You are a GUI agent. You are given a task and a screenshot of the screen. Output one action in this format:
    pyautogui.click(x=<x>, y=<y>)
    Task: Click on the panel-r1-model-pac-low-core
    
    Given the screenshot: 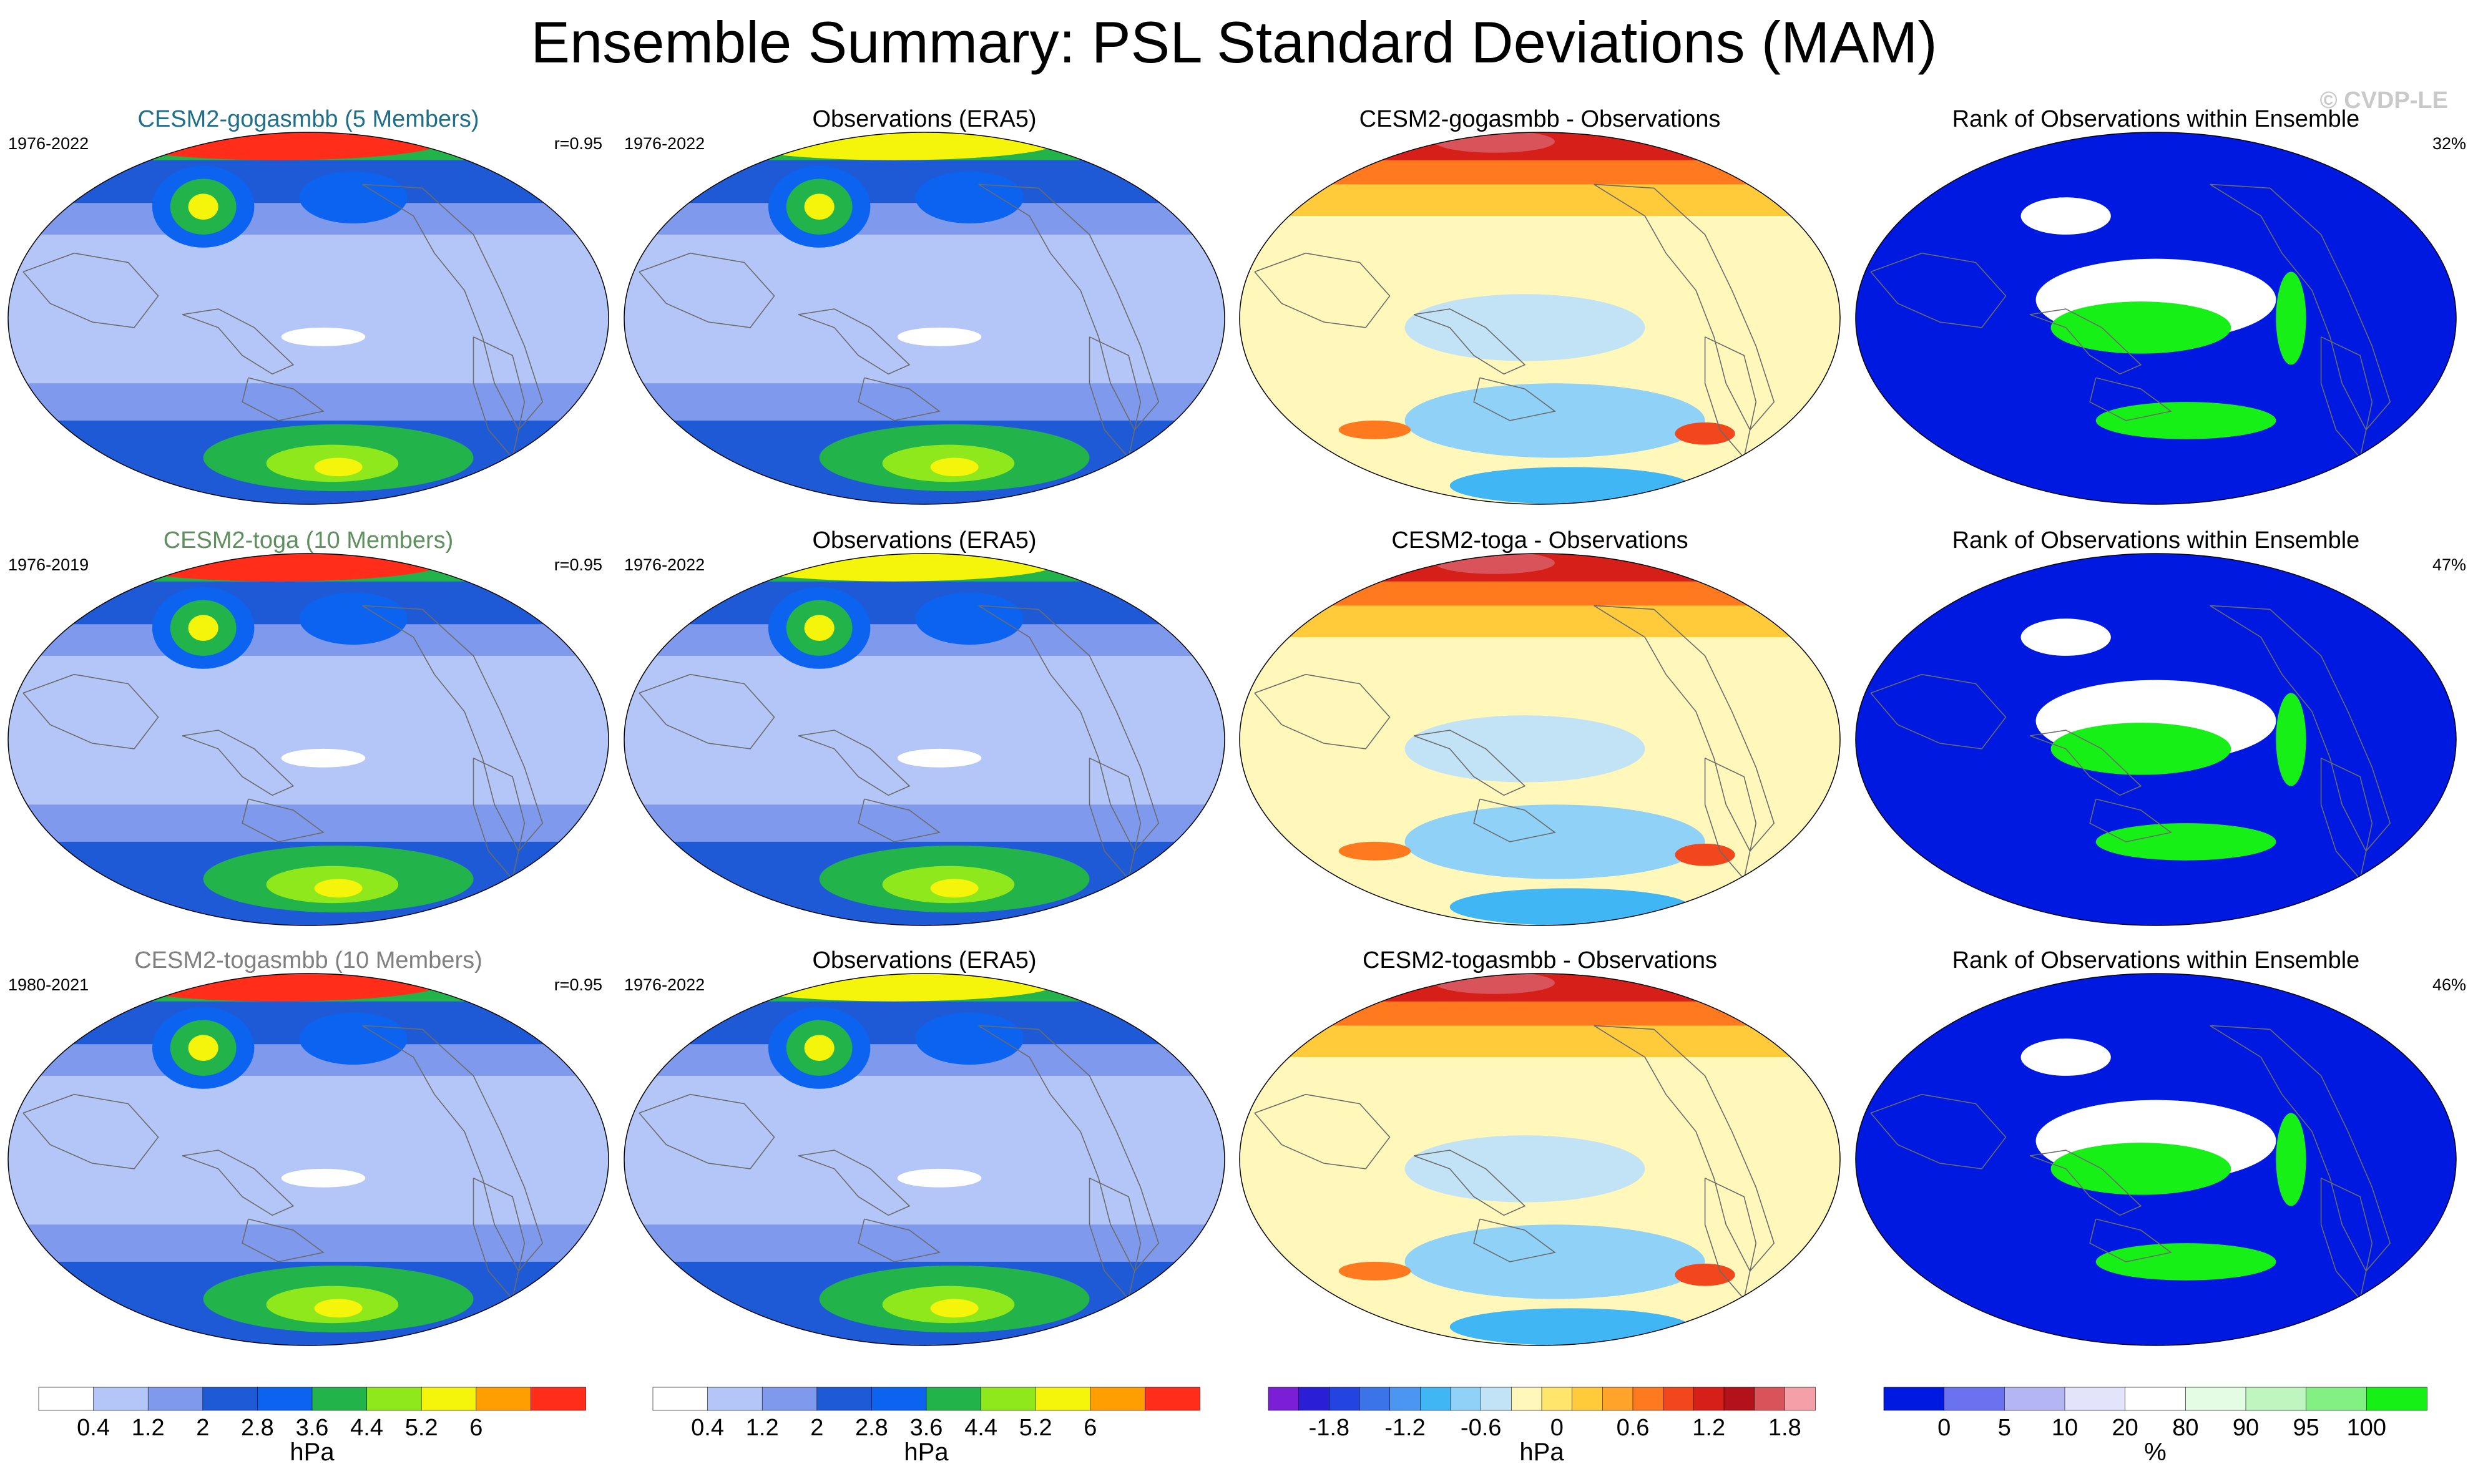 What is the action you would take?
    pyautogui.click(x=203, y=206)
    